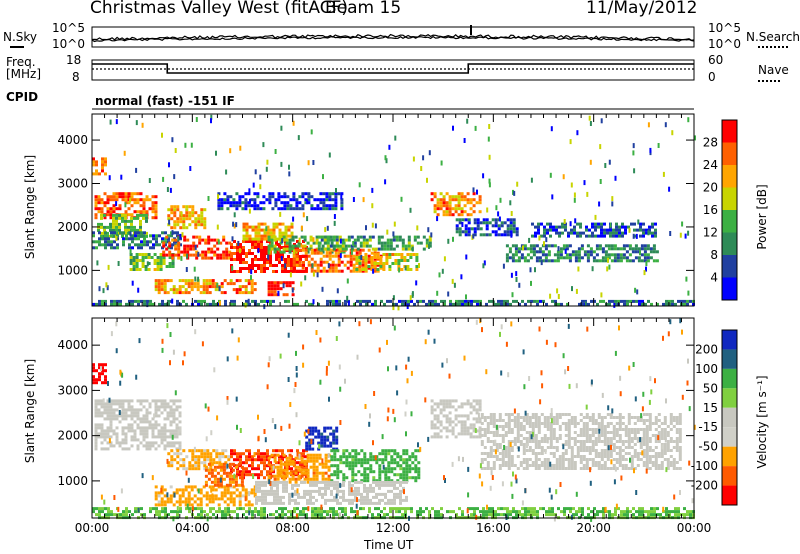  What do you see at coordinates (716, 60) in the screenshot?
I see `nave-tick-top: 60` at bounding box center [716, 60].